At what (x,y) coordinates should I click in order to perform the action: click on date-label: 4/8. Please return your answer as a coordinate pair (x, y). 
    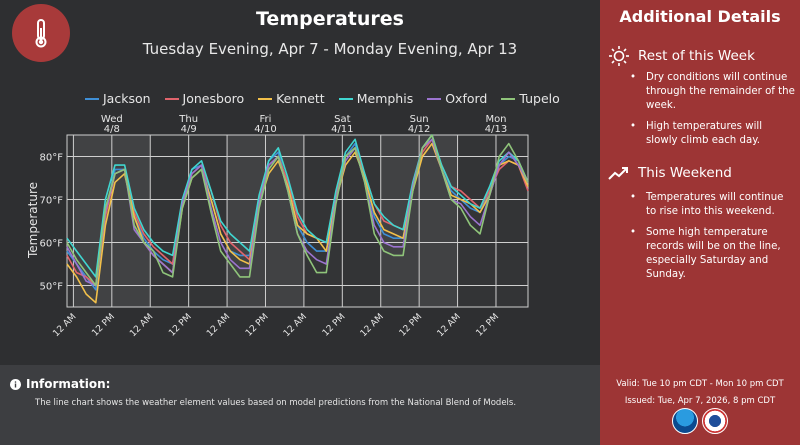
    Looking at the image, I should click on (112, 129).